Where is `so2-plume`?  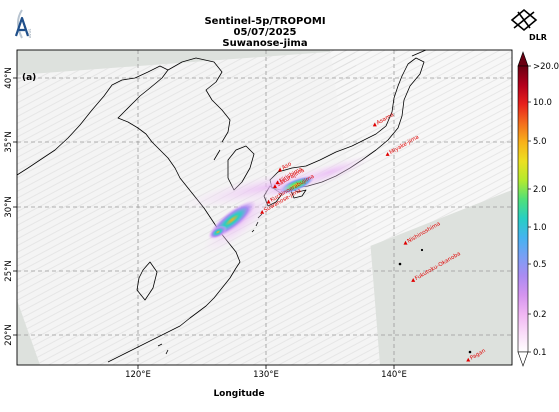 so2-plume is located at coordinates (276, 204).